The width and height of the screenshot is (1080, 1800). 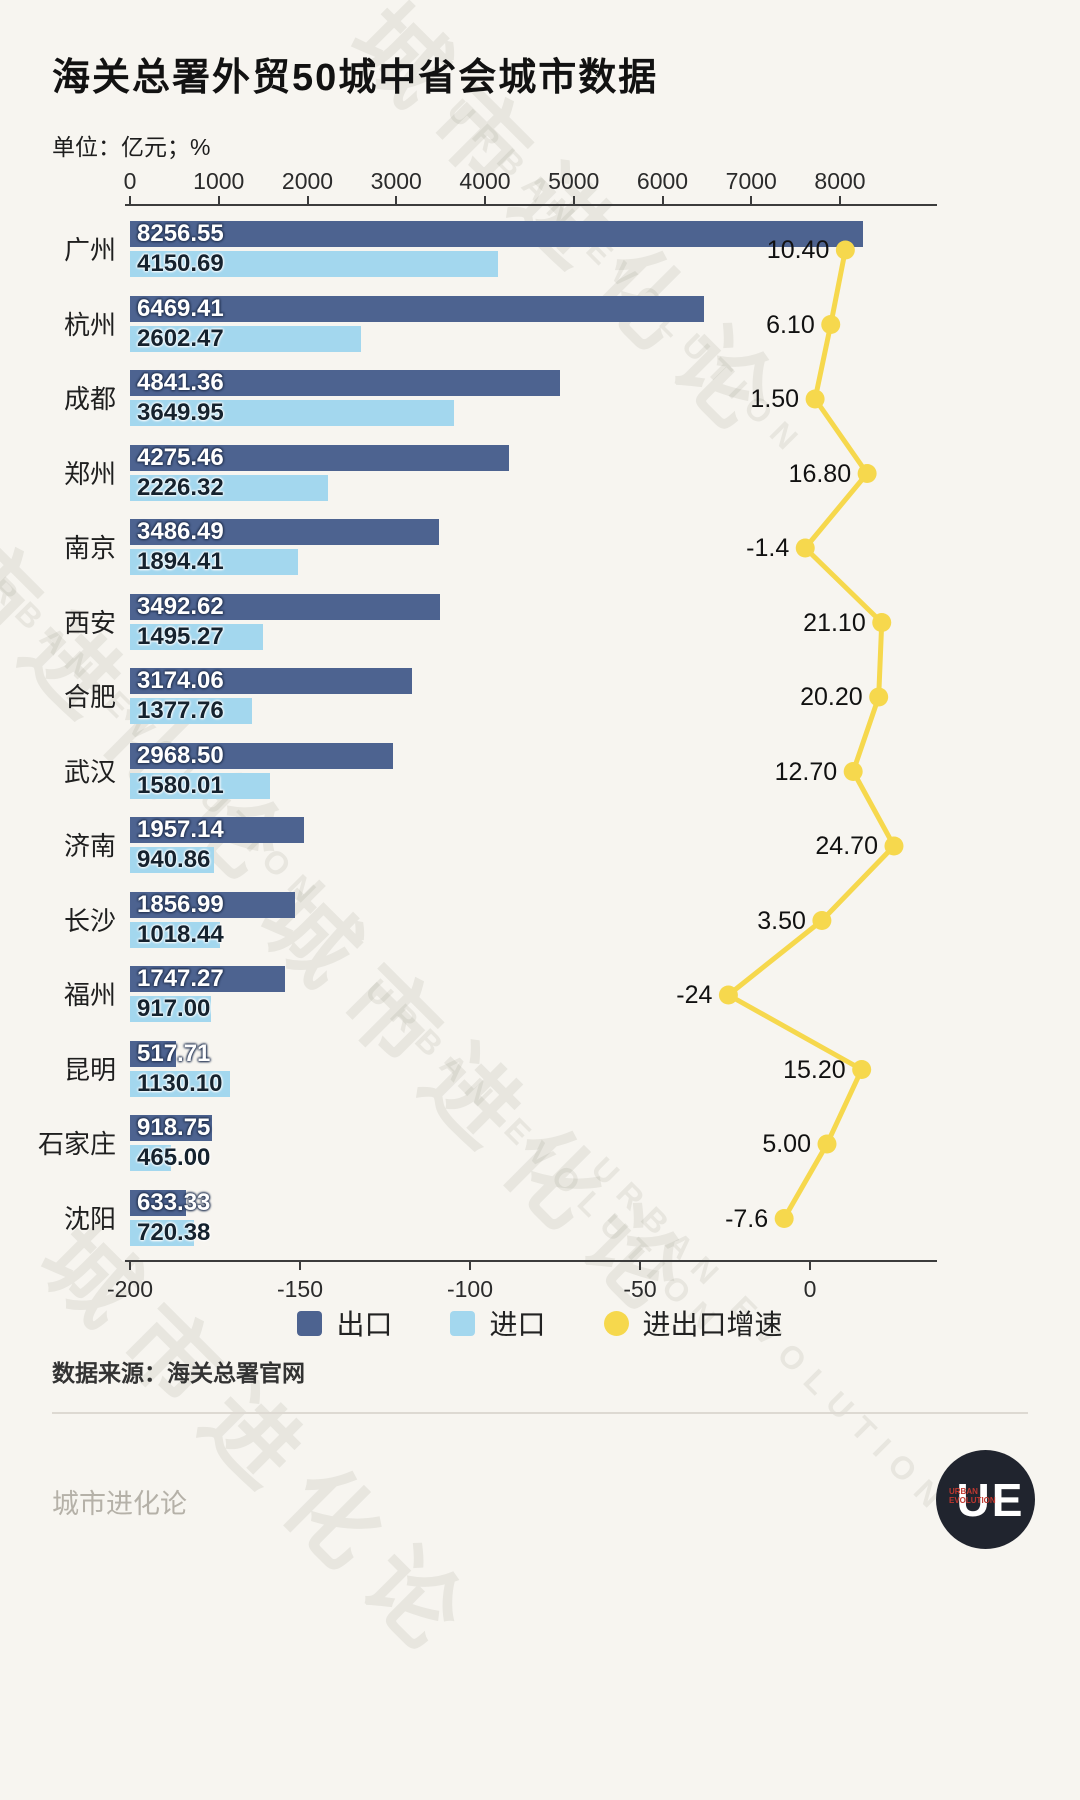 I want to click on category-label: 武汉, so click(x=89, y=771).